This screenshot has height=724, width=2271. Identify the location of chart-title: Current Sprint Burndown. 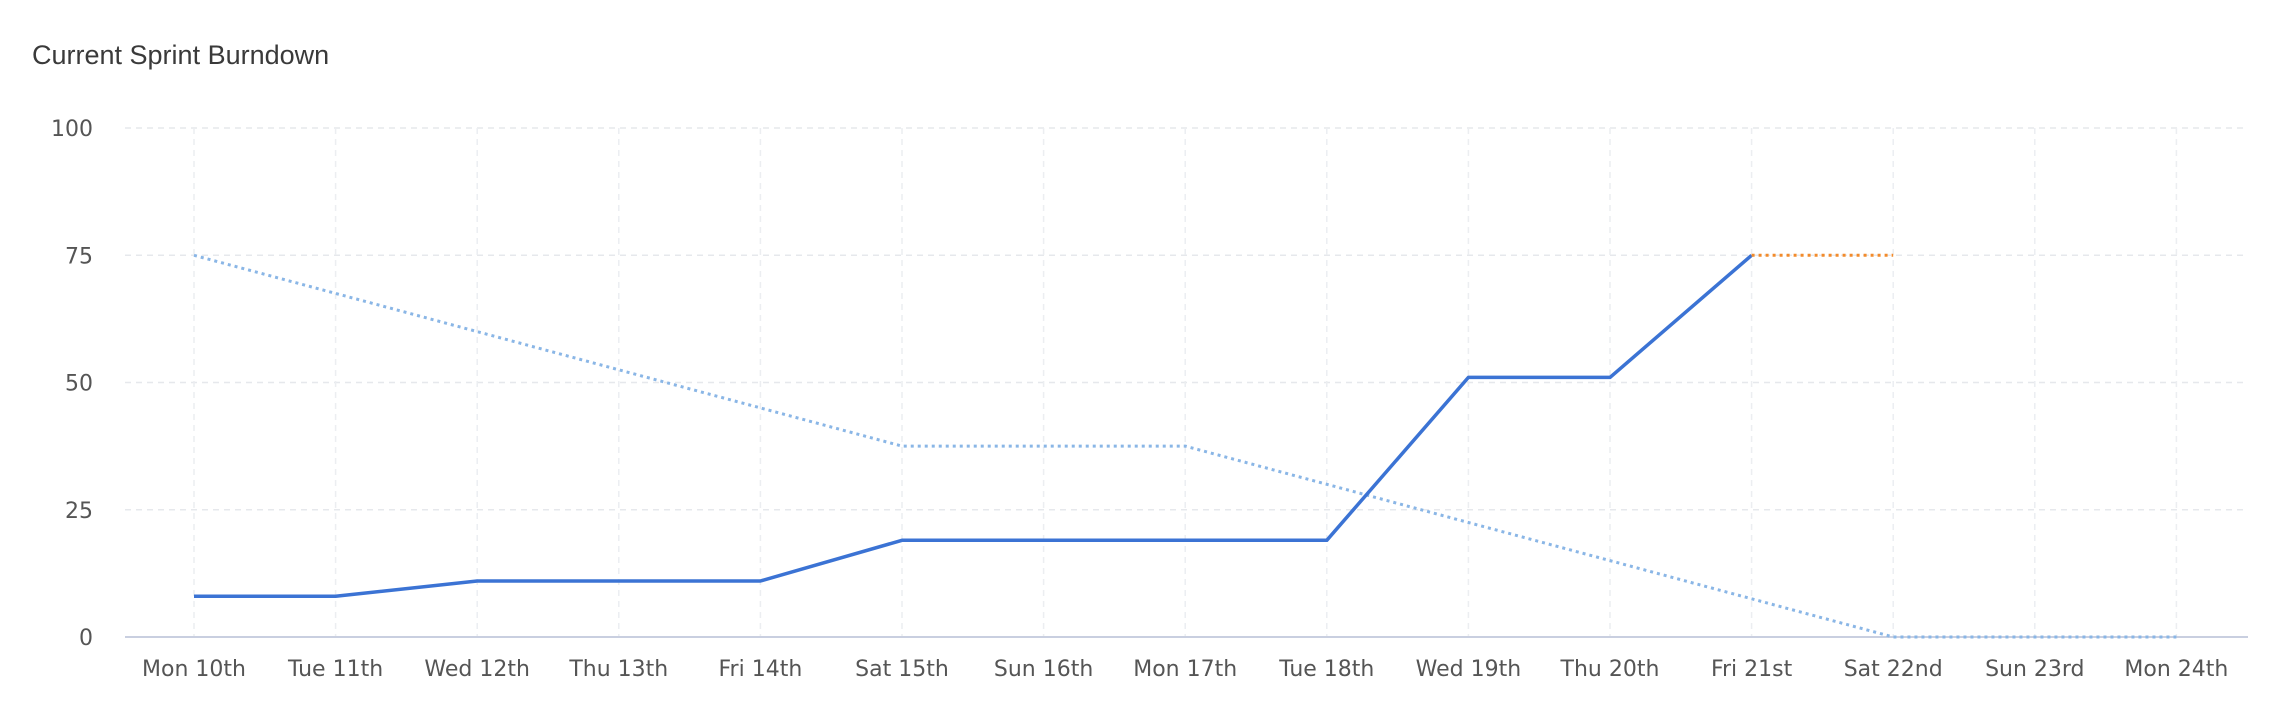
(181, 55).